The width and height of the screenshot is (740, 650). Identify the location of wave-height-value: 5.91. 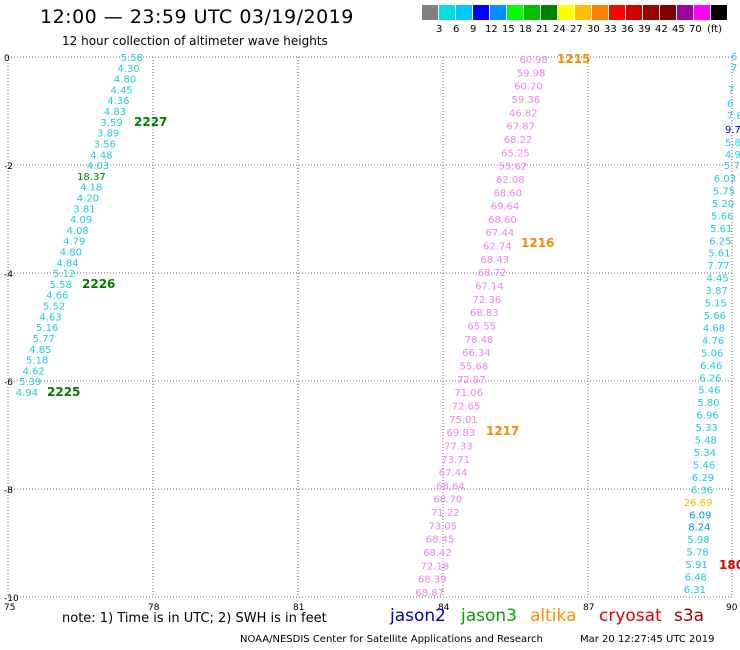
(697, 565).